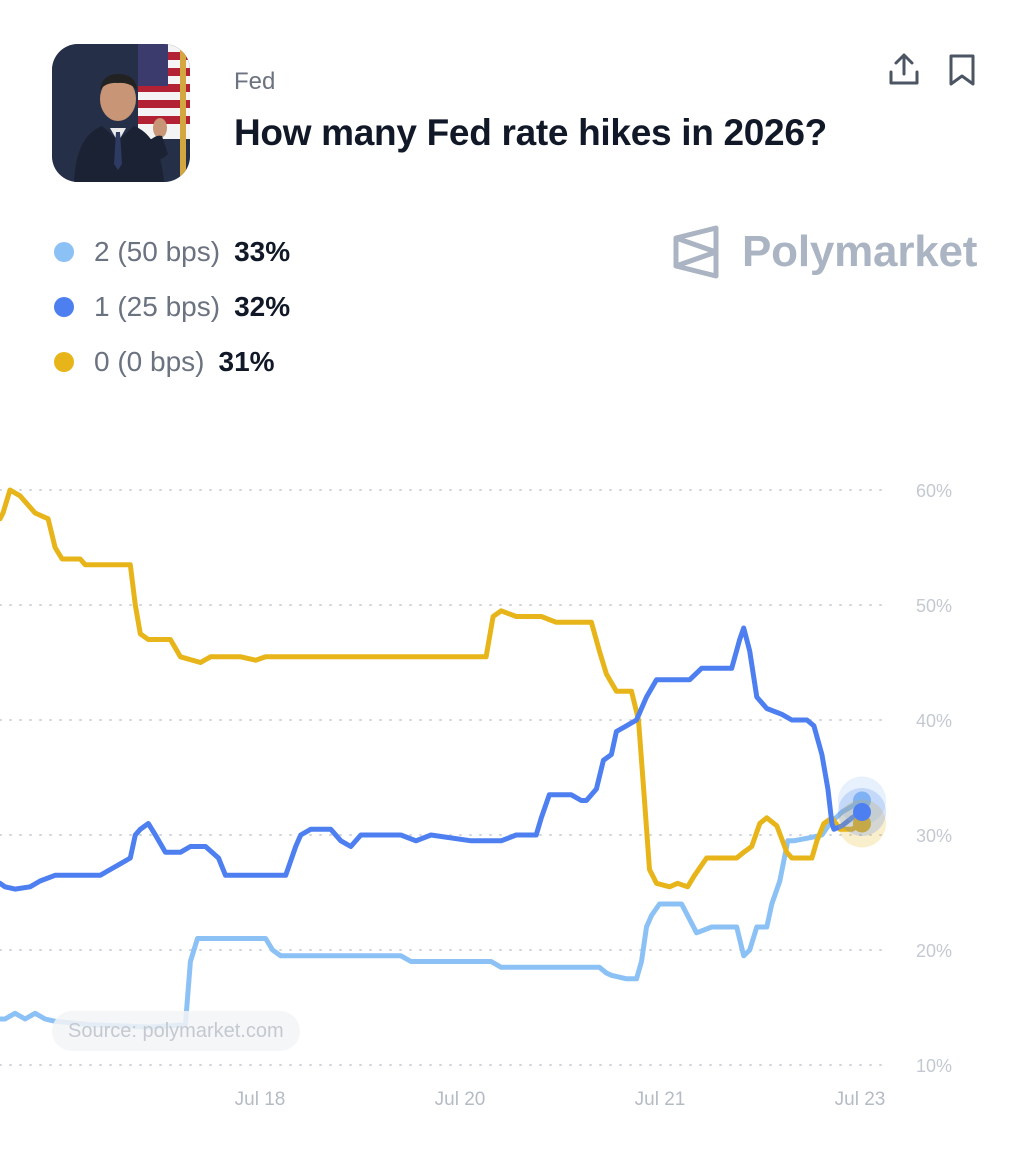  What do you see at coordinates (157, 251) in the screenshot?
I see `legend-label: 2 (50 bps)` at bounding box center [157, 251].